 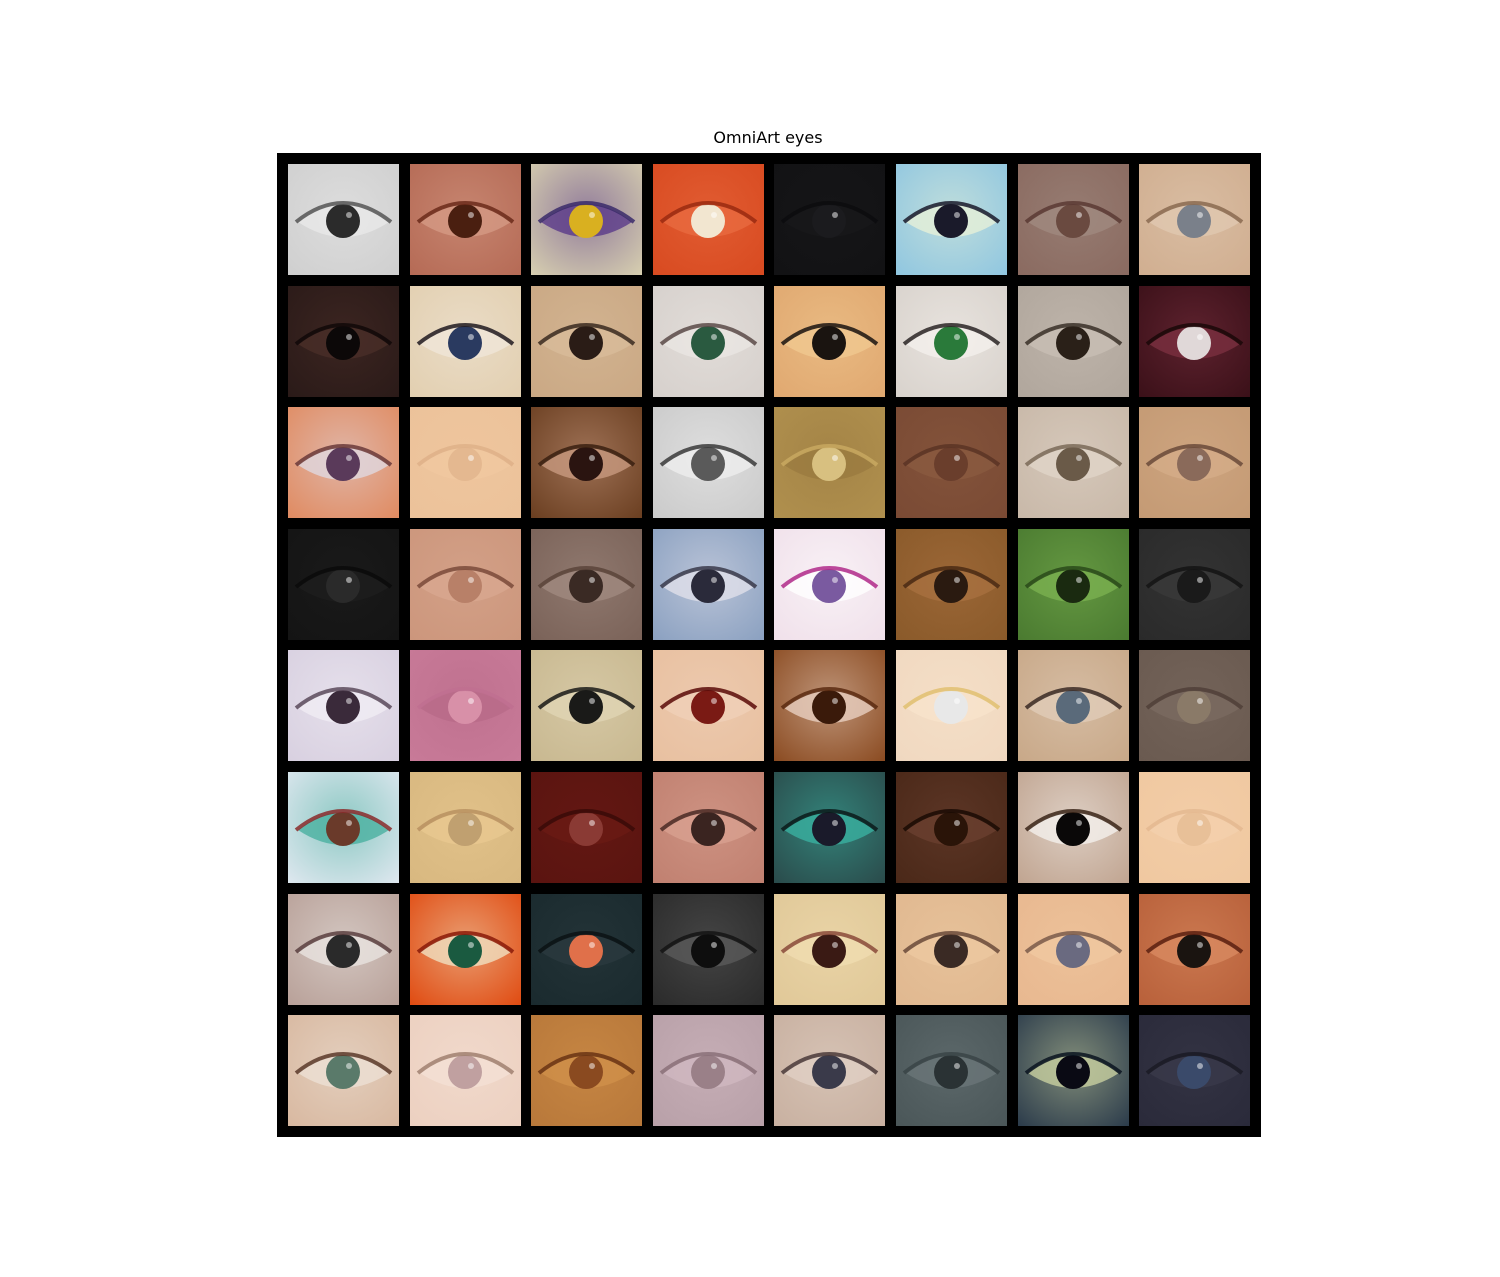 What do you see at coordinates (768, 137) in the screenshot?
I see `figure-title: OmniArt eyes` at bounding box center [768, 137].